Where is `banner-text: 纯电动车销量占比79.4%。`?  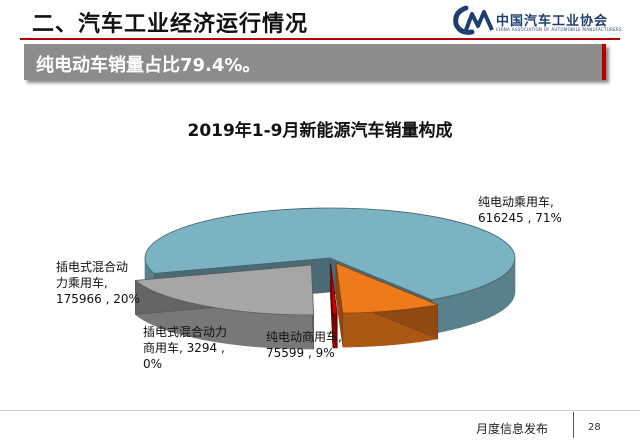
banner-text: 纯电动车销量占比79.4%。 is located at coordinates (148, 65).